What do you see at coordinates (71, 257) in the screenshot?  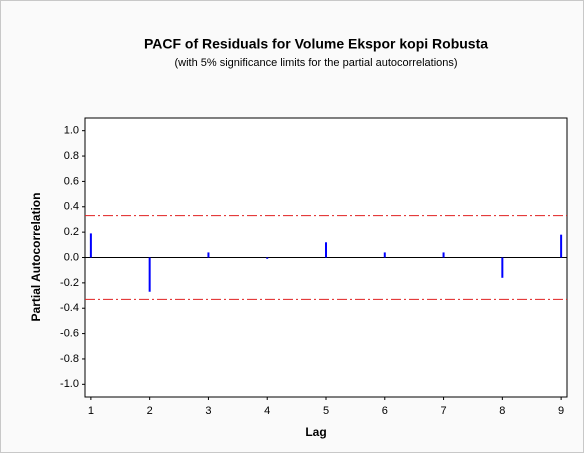 I see `y-tick-label: 0.0` at bounding box center [71, 257].